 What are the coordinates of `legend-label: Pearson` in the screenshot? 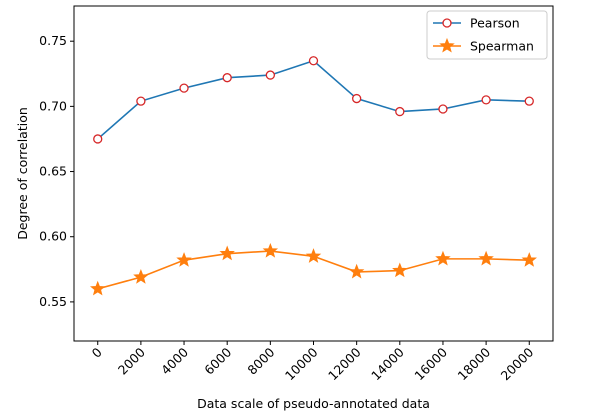 It's located at (495, 23).